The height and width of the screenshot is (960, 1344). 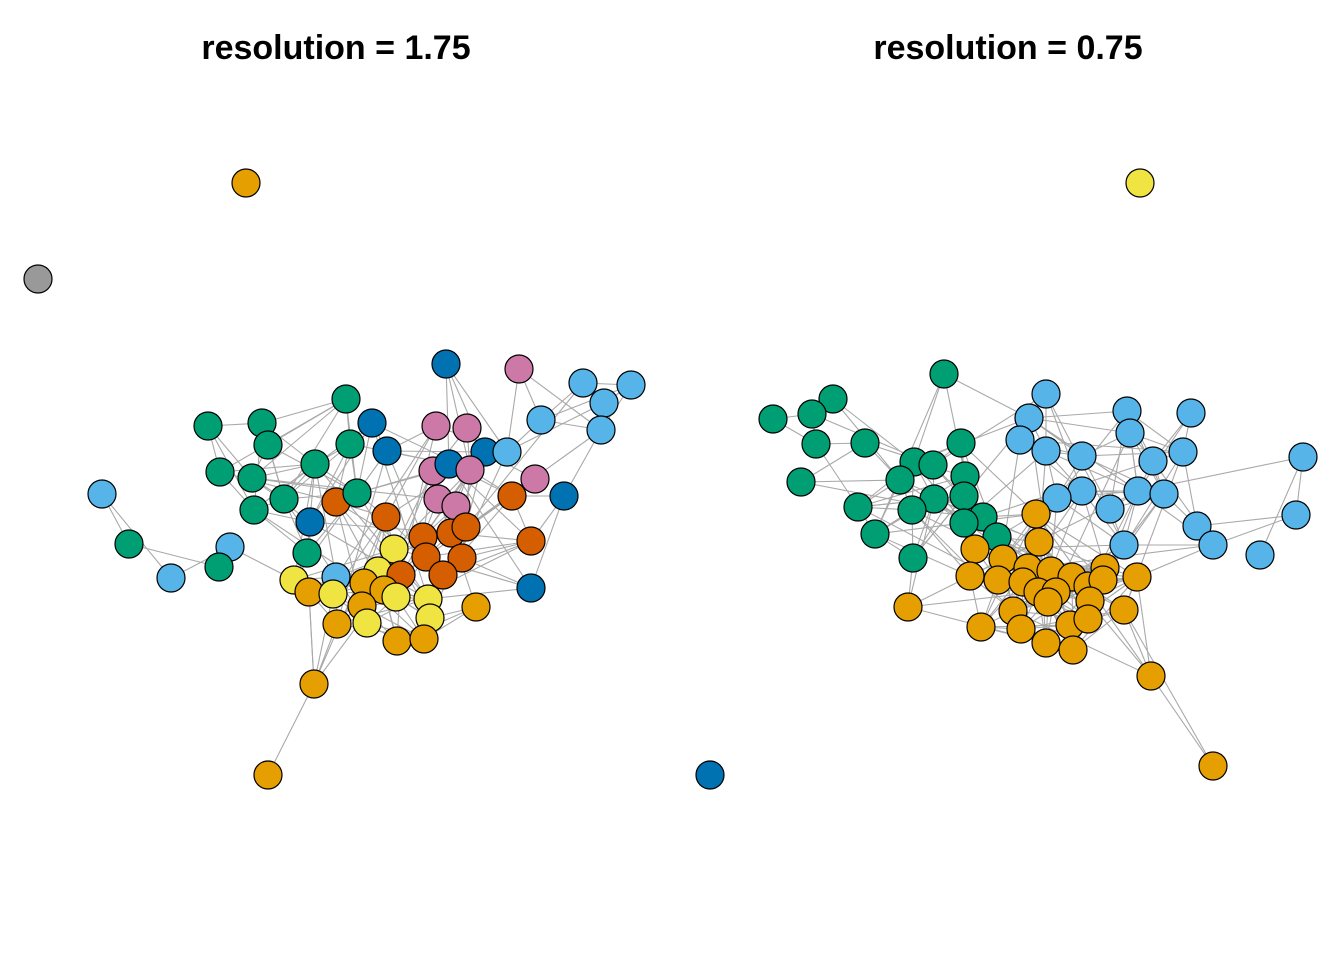 I want to click on panel-title: resolution = 1.75, so click(x=336, y=48).